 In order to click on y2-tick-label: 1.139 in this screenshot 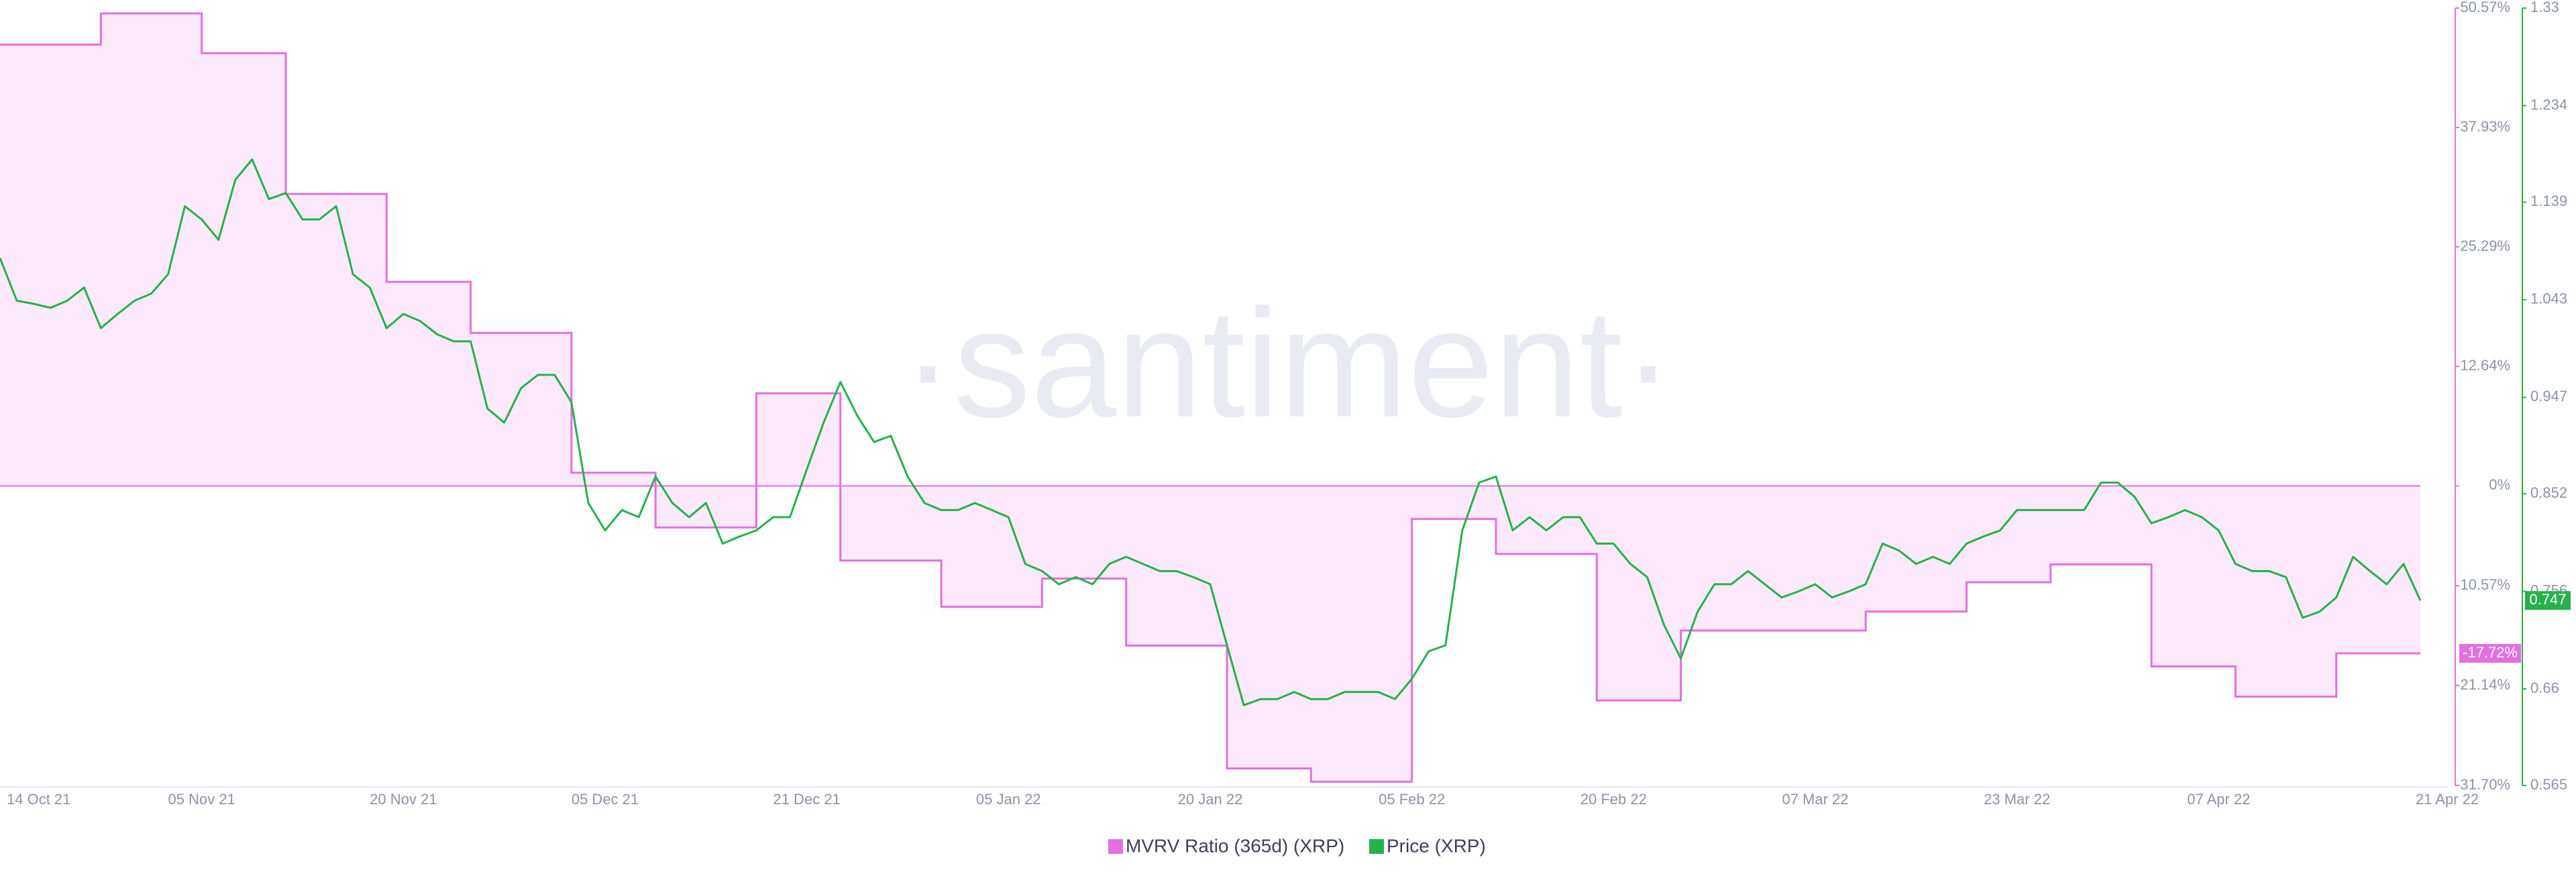, I will do `click(2548, 201)`.